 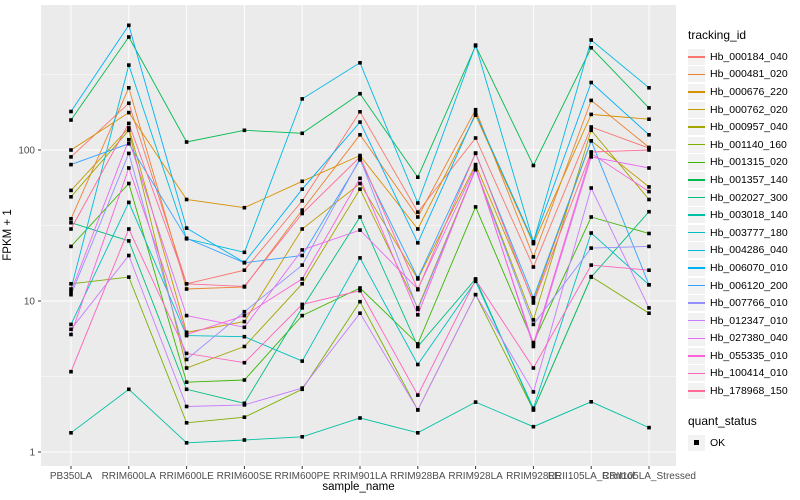 I want to click on legend-item: Hb_178968_150, so click(x=744, y=391).